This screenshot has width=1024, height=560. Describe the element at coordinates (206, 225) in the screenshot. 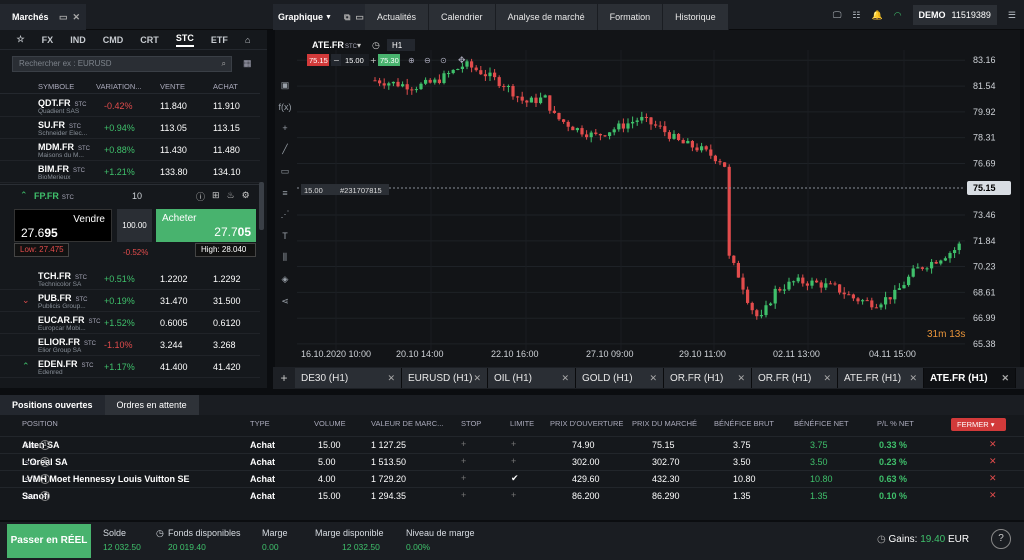

I see `buy-button: Acheter 27.705` at that location.